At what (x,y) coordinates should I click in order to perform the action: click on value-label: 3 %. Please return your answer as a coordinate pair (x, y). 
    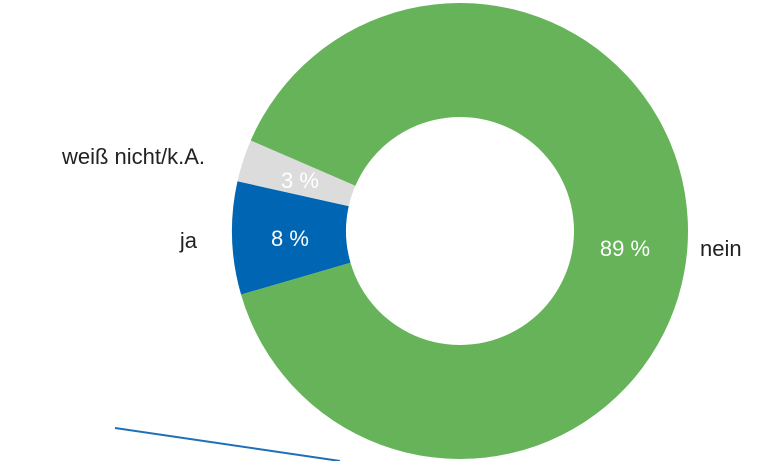
    Looking at the image, I should click on (300, 180).